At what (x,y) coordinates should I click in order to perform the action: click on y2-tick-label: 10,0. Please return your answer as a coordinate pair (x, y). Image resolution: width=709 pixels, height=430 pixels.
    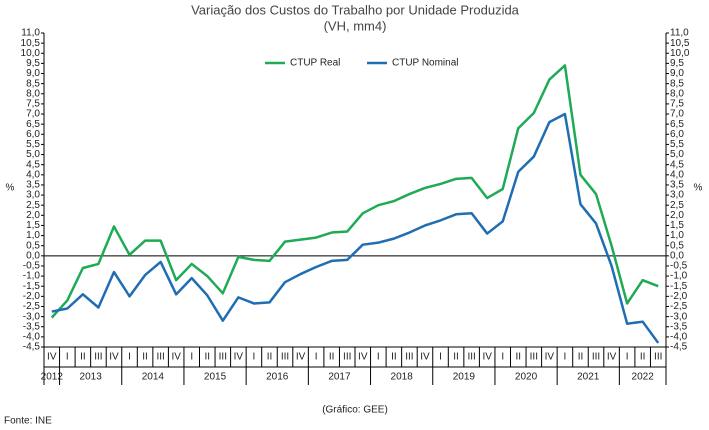
    Looking at the image, I should click on (680, 53).